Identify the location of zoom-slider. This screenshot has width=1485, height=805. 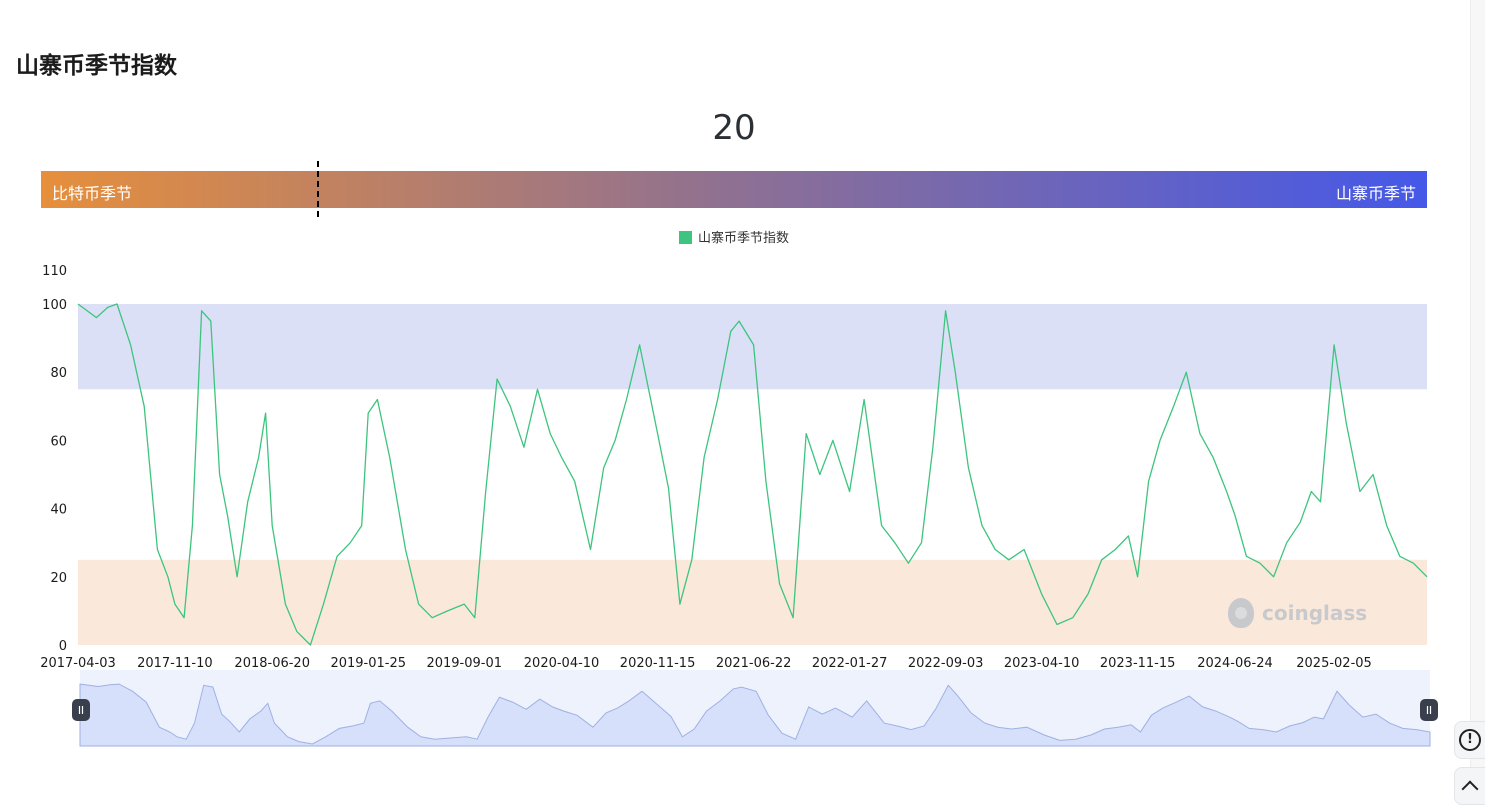
(755, 708).